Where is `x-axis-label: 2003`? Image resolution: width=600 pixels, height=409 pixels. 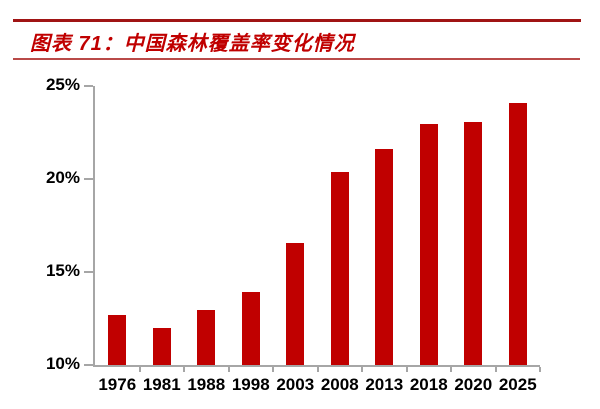 x-axis-label: 2003 is located at coordinates (295, 384).